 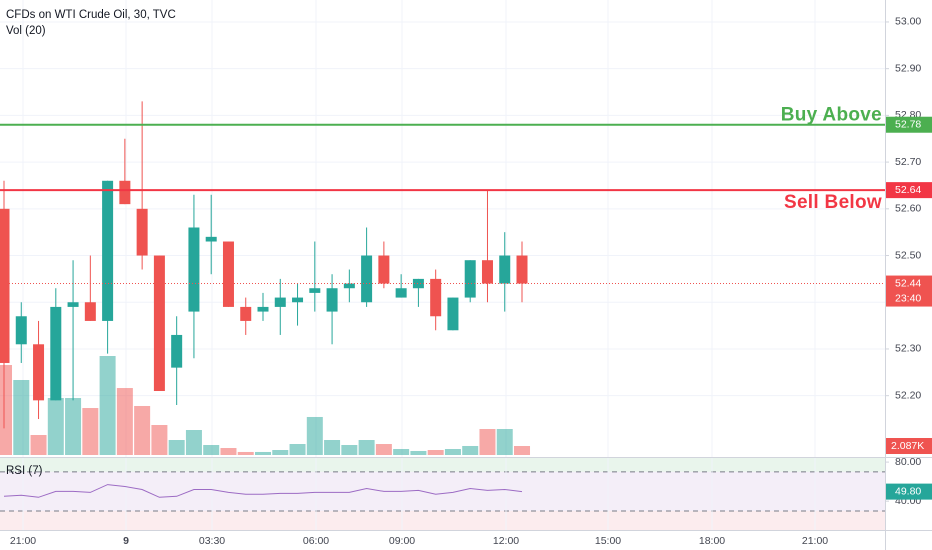 I want to click on x-tick-label: 15:00, so click(x=608, y=541).